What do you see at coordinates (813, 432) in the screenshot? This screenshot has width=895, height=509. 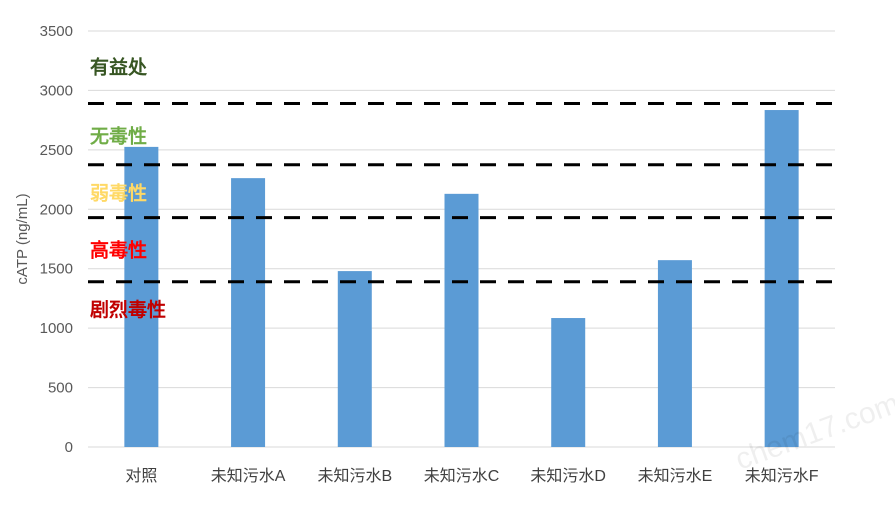 I see `watermark: chem17.com` at bounding box center [813, 432].